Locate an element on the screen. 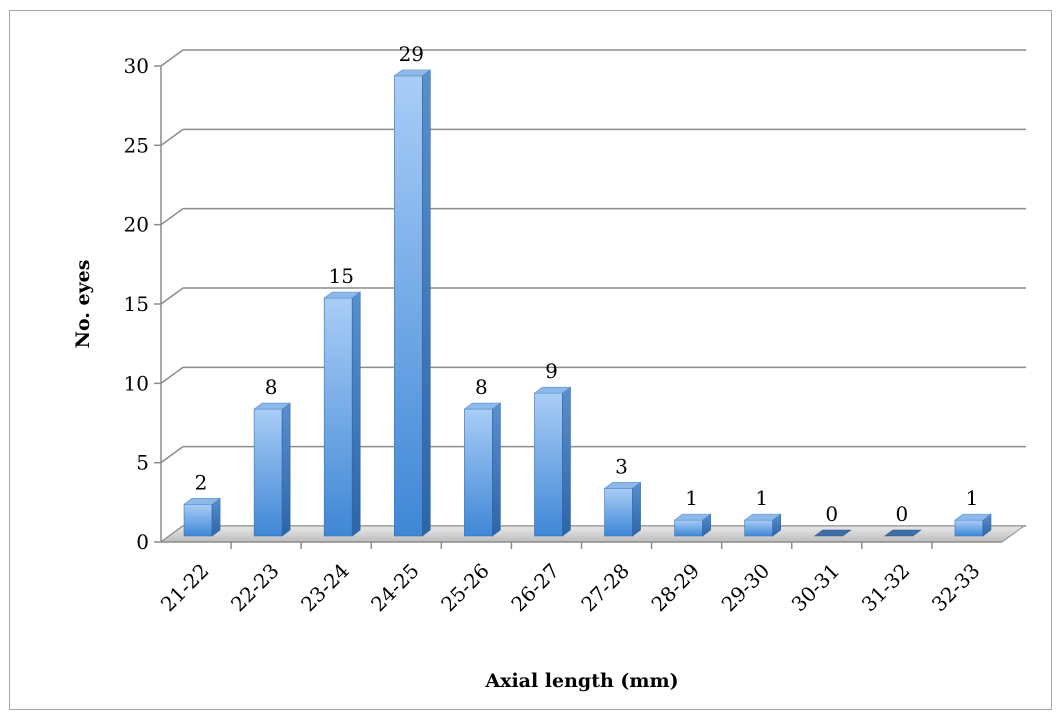  x-tick-label: 25-26 is located at coordinates (465, 588).